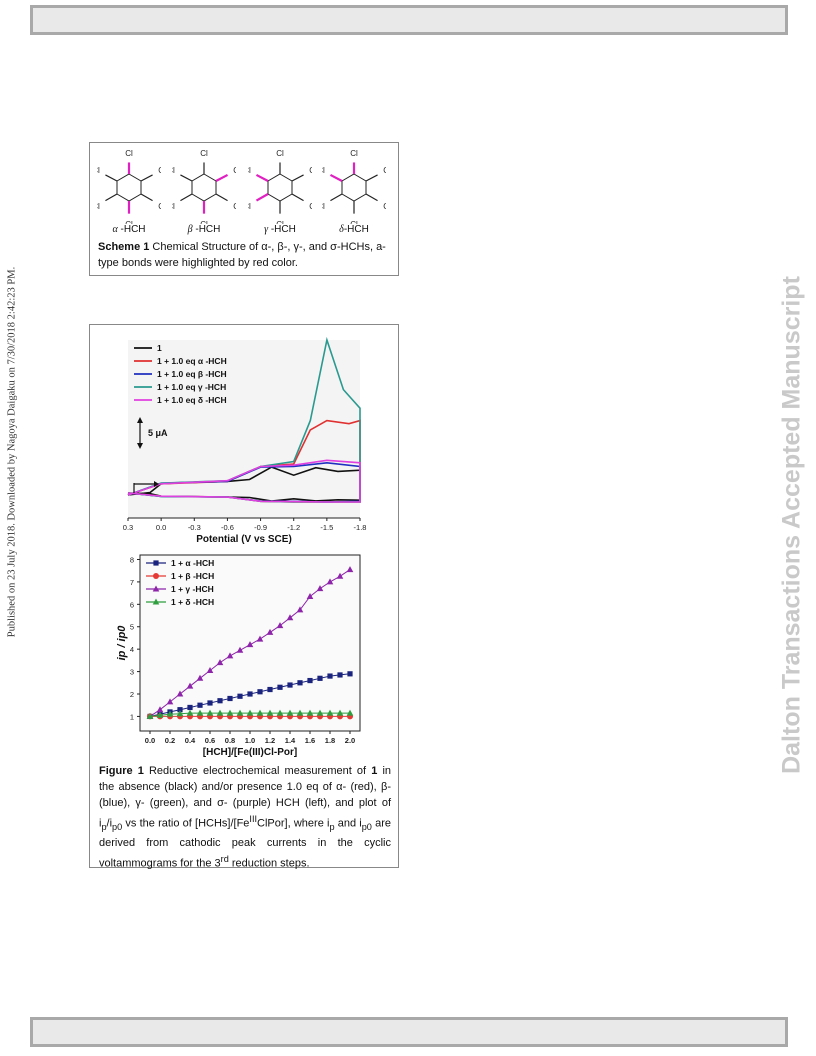 This screenshot has height=1056, width=816. What do you see at coordinates (190, 229) in the screenshot?
I see `greek-letter: β` at bounding box center [190, 229].